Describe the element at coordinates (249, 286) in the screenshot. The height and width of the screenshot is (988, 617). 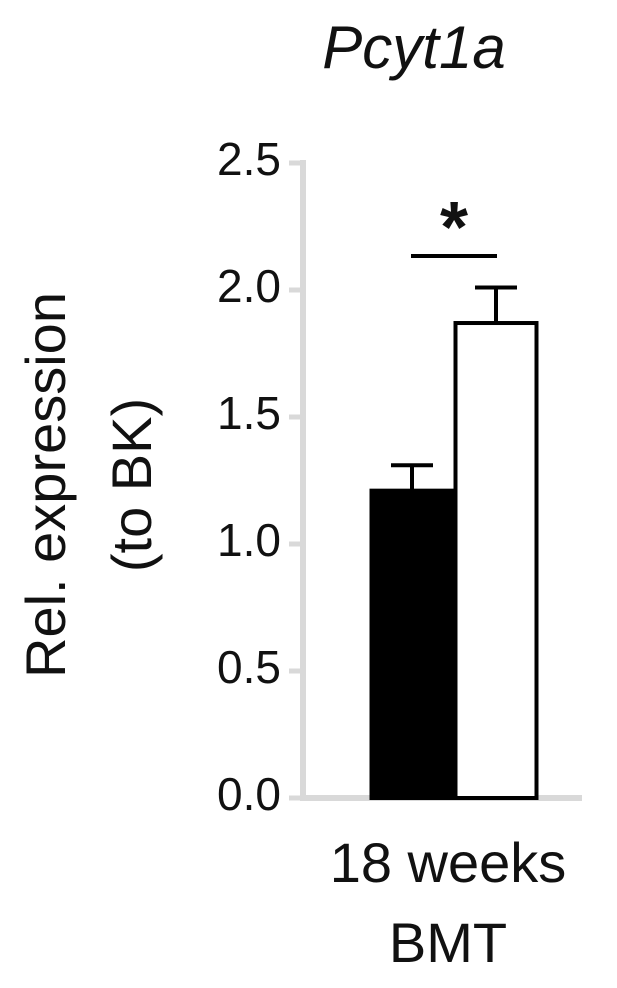
I see `y-tick-label: 2.0` at that location.